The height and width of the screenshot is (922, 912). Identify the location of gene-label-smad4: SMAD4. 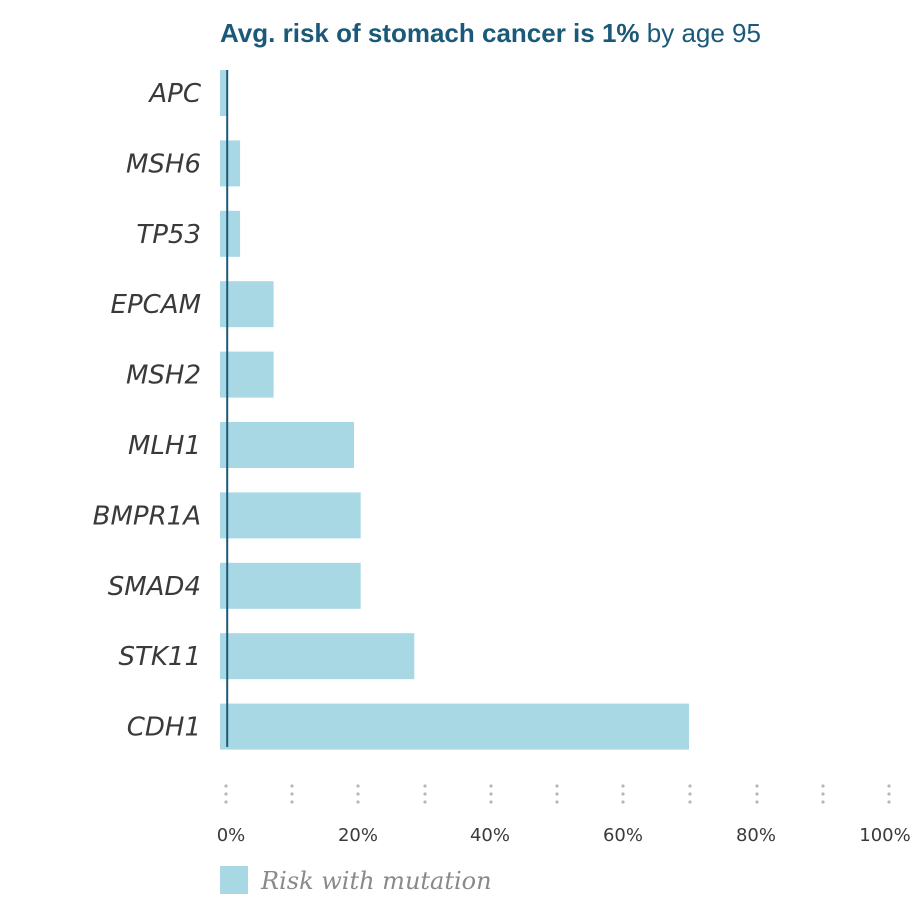
(154, 587).